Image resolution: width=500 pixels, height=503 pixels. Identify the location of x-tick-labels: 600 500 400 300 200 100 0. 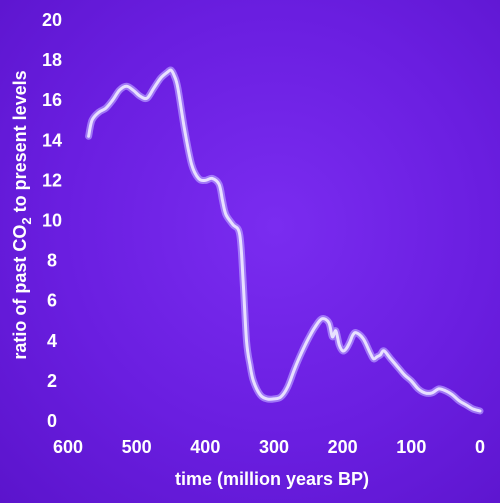
(269, 447).